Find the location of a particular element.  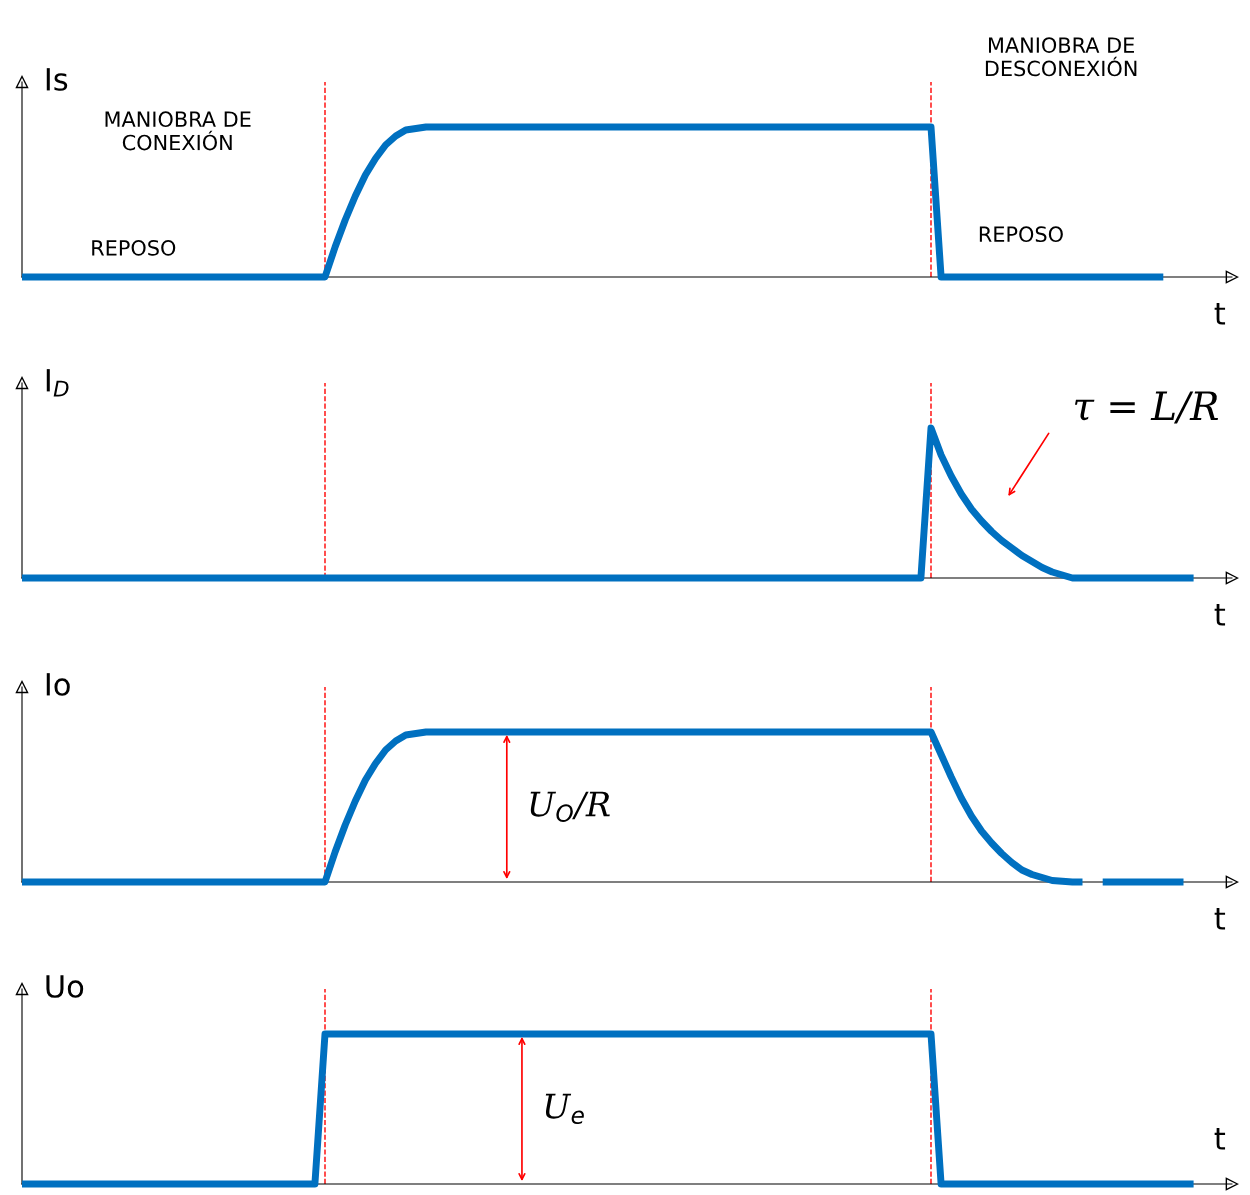

annotation: U$_{O}$/R is located at coordinates (570, 806).